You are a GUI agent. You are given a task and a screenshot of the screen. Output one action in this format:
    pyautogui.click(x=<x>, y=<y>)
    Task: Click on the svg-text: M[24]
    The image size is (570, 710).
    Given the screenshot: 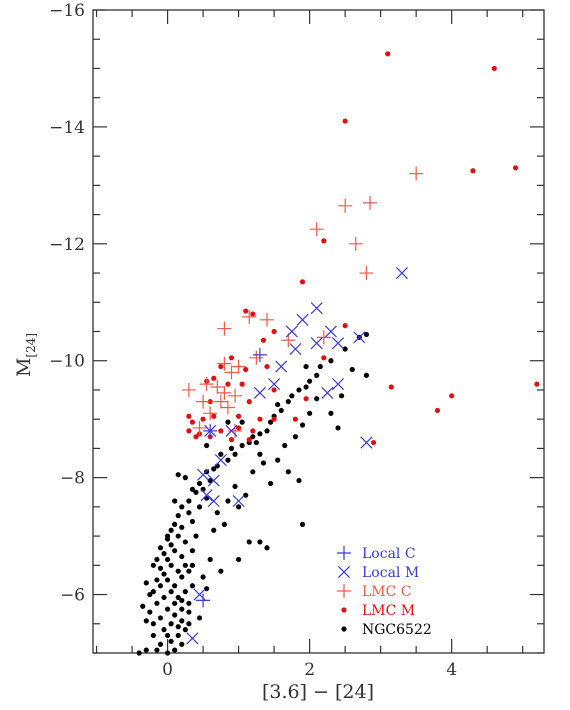 What is the action you would take?
    pyautogui.click(x=25, y=355)
    